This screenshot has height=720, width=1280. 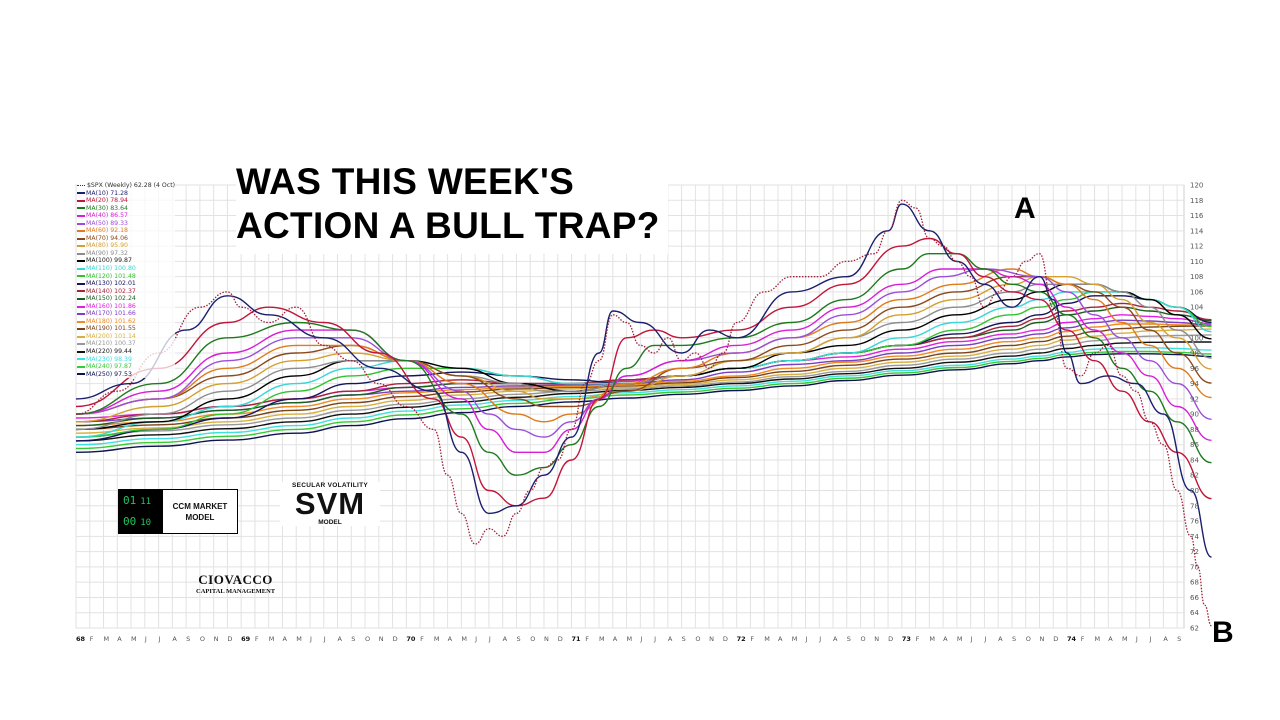 What do you see at coordinates (126, 314) in the screenshot?
I see `legend-item: MA(170) 101.66` at bounding box center [126, 314].